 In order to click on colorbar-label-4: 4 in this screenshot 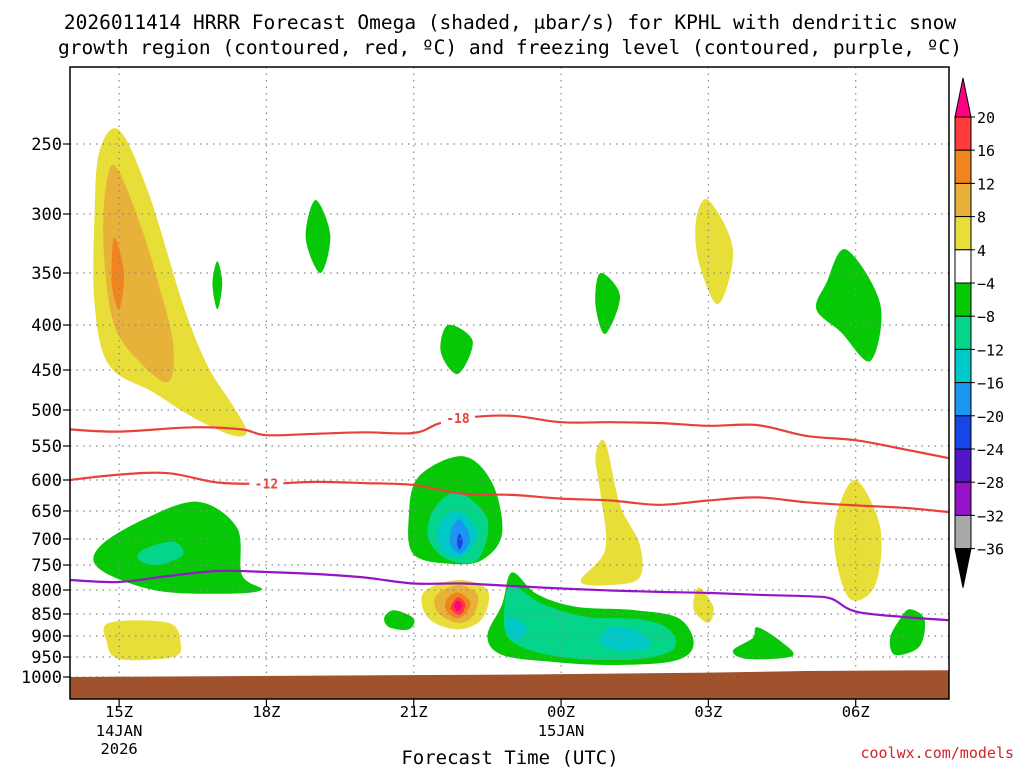, I will do `click(981, 251)`.